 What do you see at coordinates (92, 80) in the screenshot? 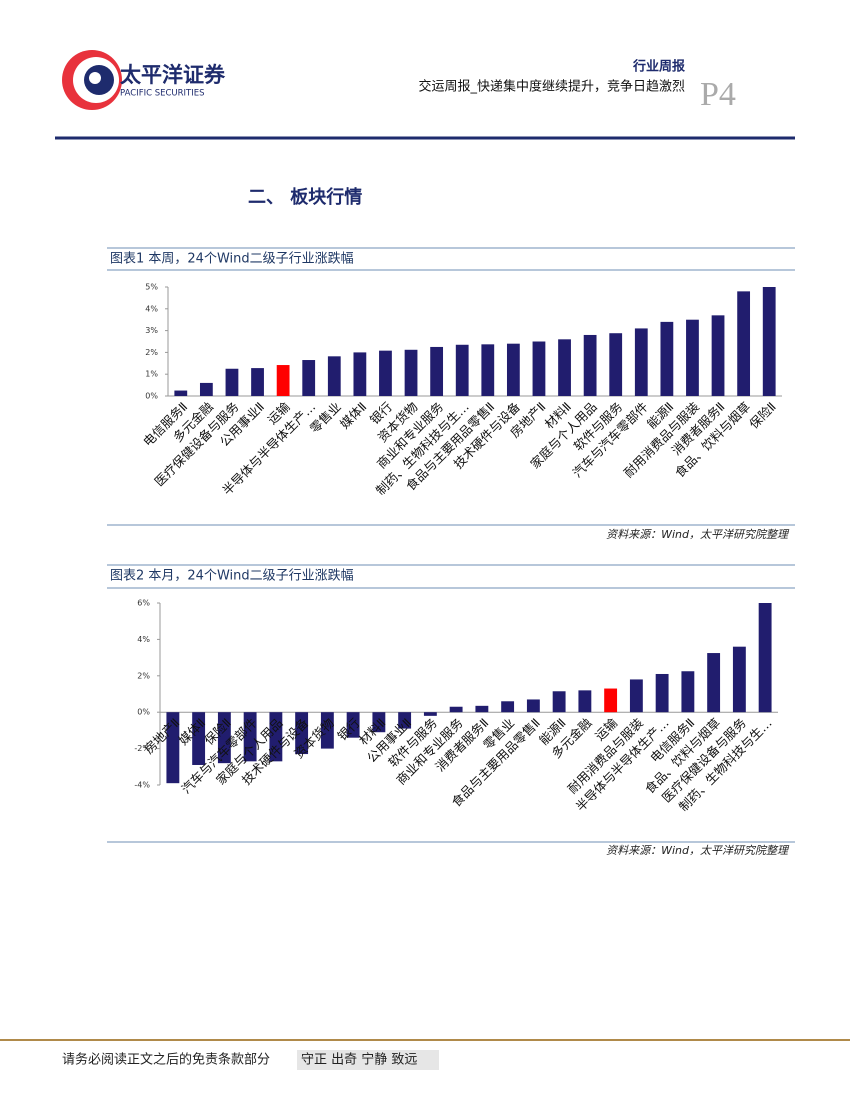
I see `logo` at bounding box center [92, 80].